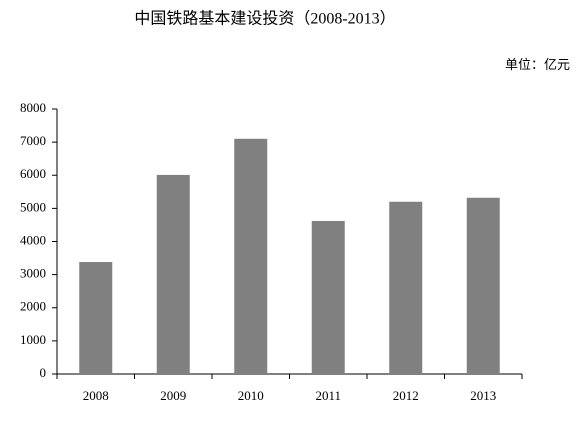 The image size is (577, 423). What do you see at coordinates (33, 239) in the screenshot?
I see `y-tick-label: 4000` at bounding box center [33, 239].